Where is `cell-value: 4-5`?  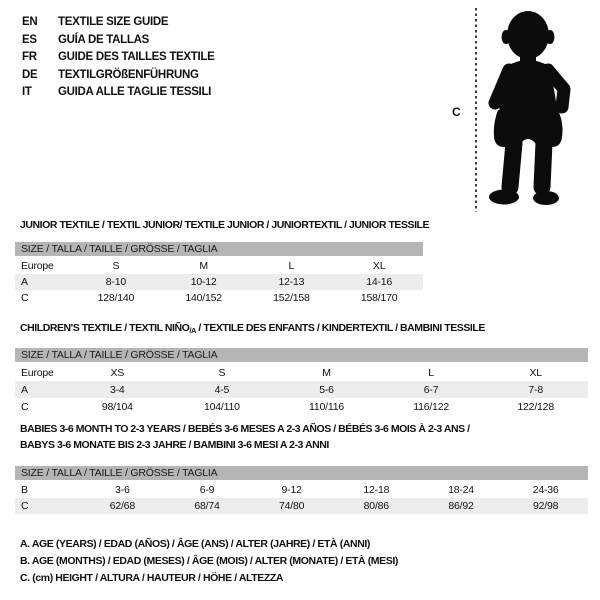
cell-value: 4-5 is located at coordinates (222, 389).